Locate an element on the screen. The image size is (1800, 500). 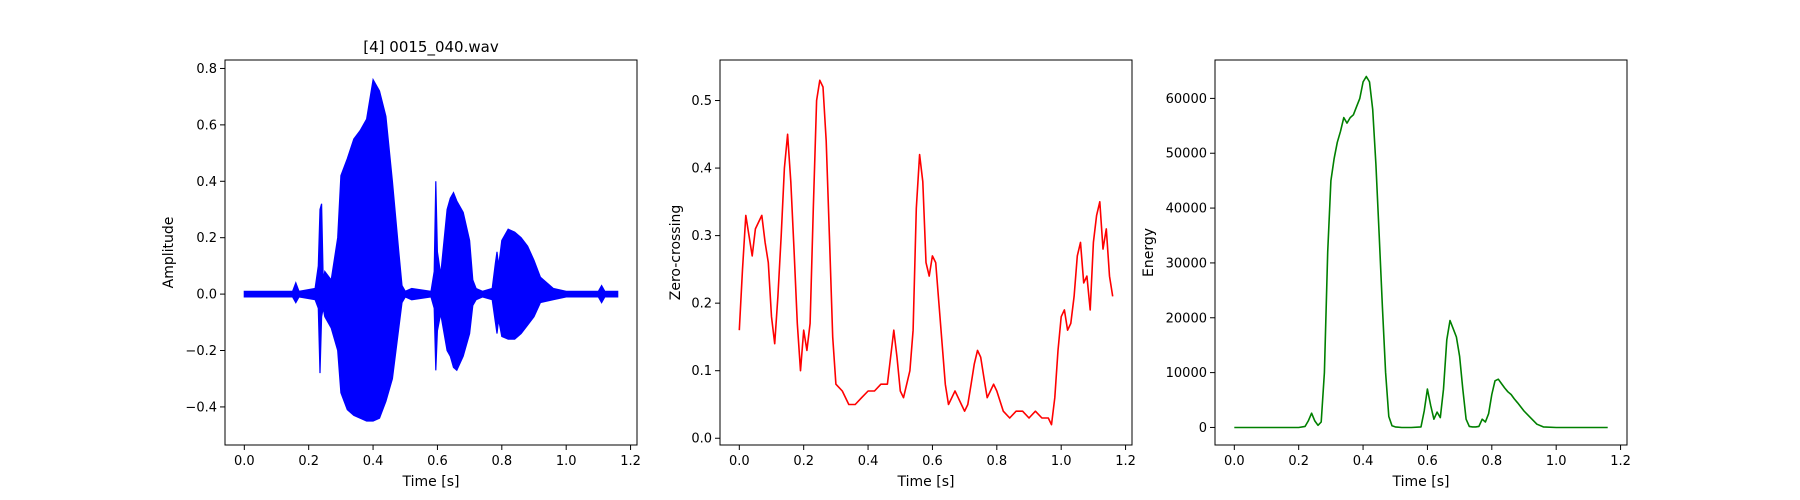
zero-crossing-x-tick-label: 1.2 is located at coordinates (1125, 461).